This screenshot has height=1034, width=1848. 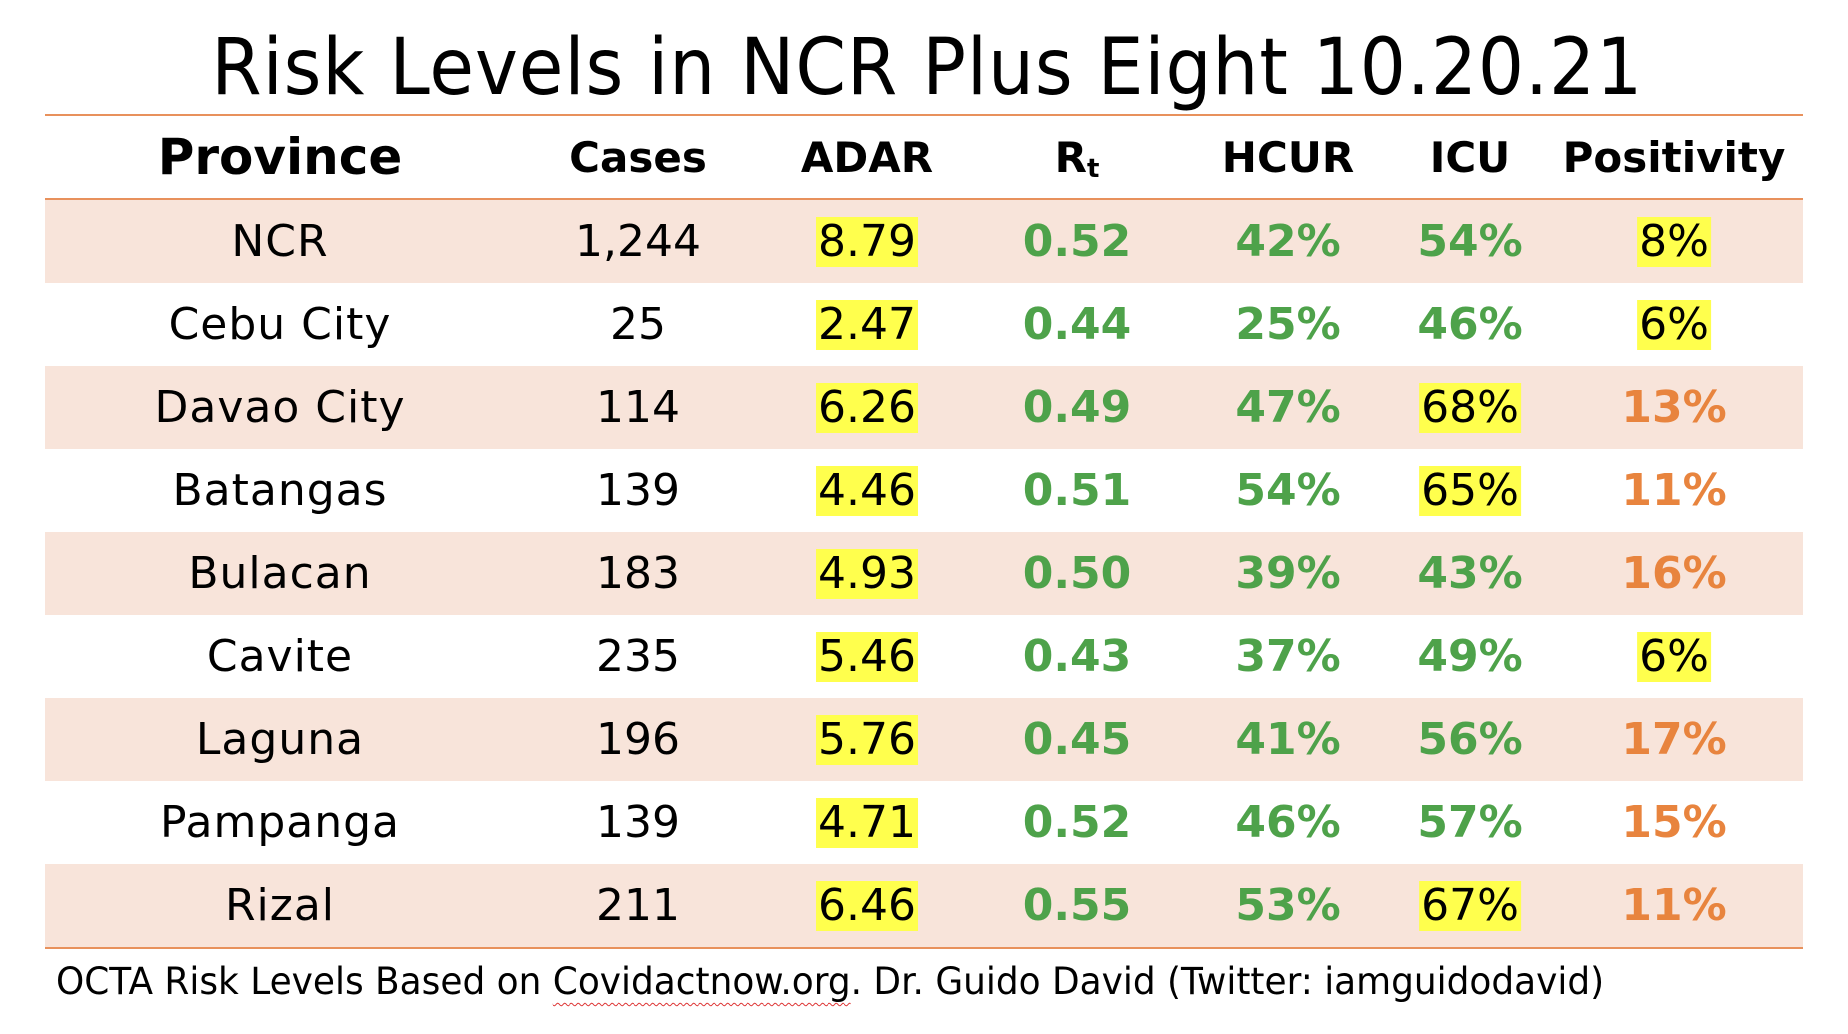 I want to click on header-rt-sub: t, so click(x=1093, y=169).